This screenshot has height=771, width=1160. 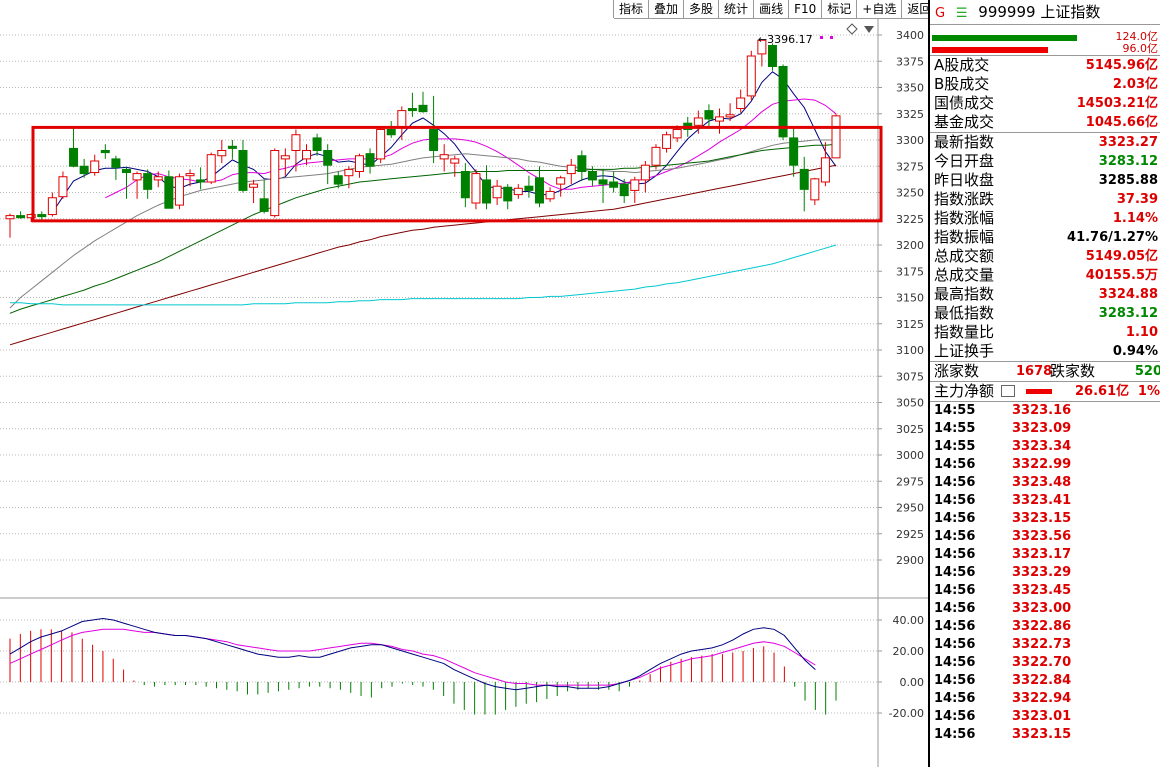 What do you see at coordinates (910, 376) in the screenshot?
I see `y-tick-label: 3075` at bounding box center [910, 376].